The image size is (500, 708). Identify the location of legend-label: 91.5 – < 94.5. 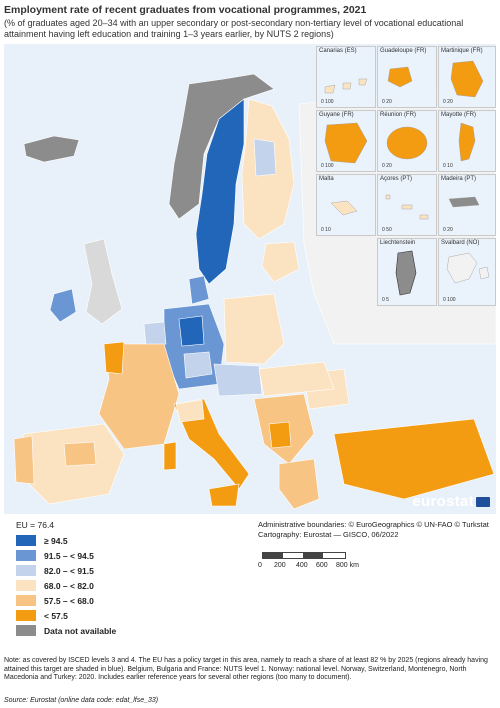
(69, 555).